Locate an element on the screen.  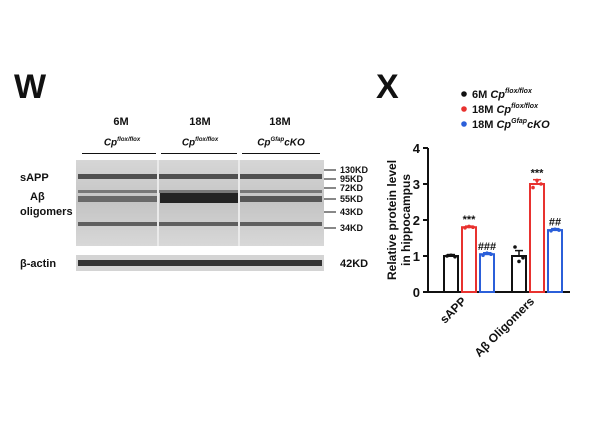
group-3-age: 18M is located at coordinates (280, 122).